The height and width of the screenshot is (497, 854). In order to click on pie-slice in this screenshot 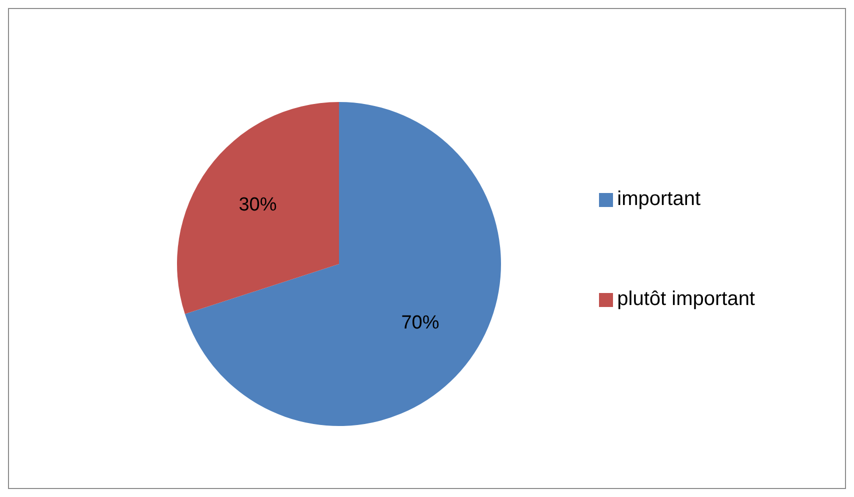, I will do `click(258, 208)`.